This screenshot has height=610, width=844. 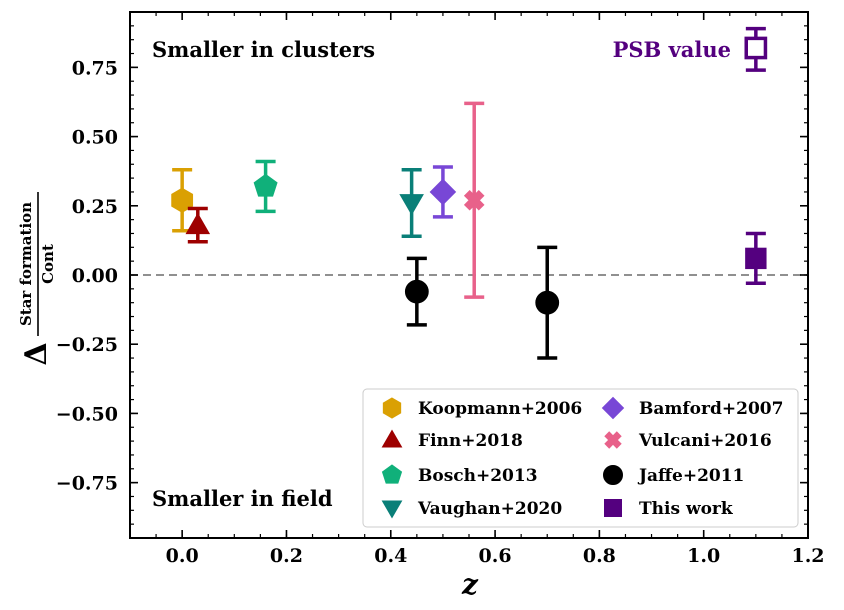 I want to click on series-psb-value, so click(x=756, y=49).